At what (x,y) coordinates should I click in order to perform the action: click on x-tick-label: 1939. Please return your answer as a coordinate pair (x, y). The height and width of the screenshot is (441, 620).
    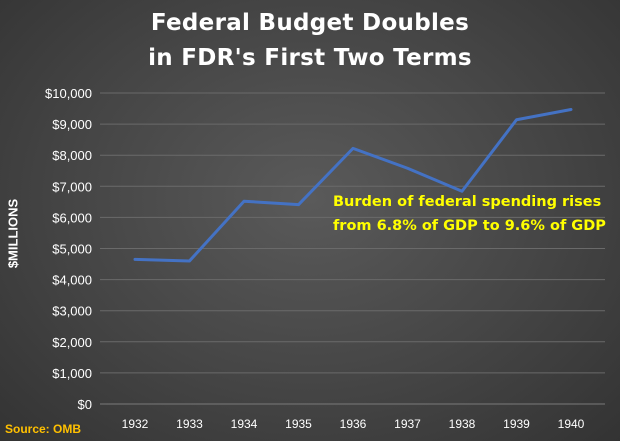
    Looking at the image, I should click on (516, 424).